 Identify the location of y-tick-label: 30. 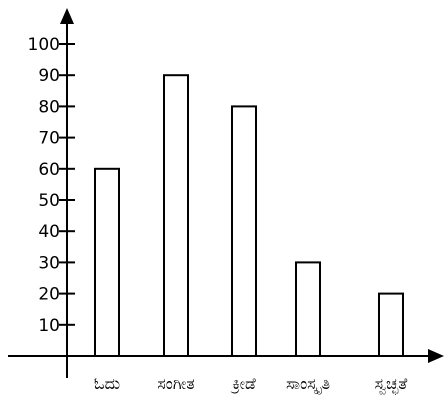
(49, 263).